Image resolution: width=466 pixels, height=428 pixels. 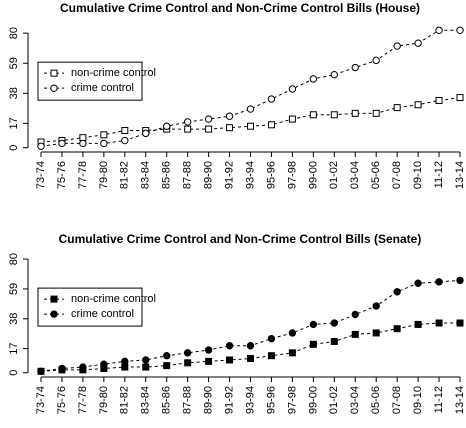 I want to click on x-tick-label: 75-76, so click(x=62, y=400).